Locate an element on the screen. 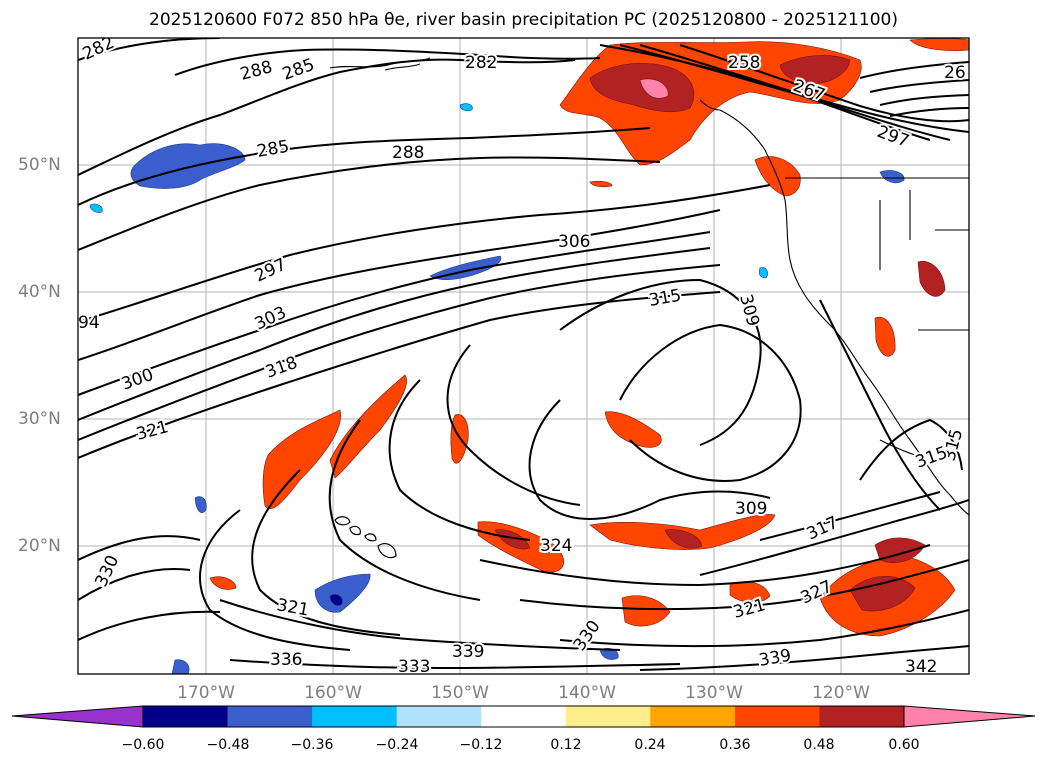 The height and width of the screenshot is (767, 1047). lat-label-50n: 50°N is located at coordinates (39, 165).